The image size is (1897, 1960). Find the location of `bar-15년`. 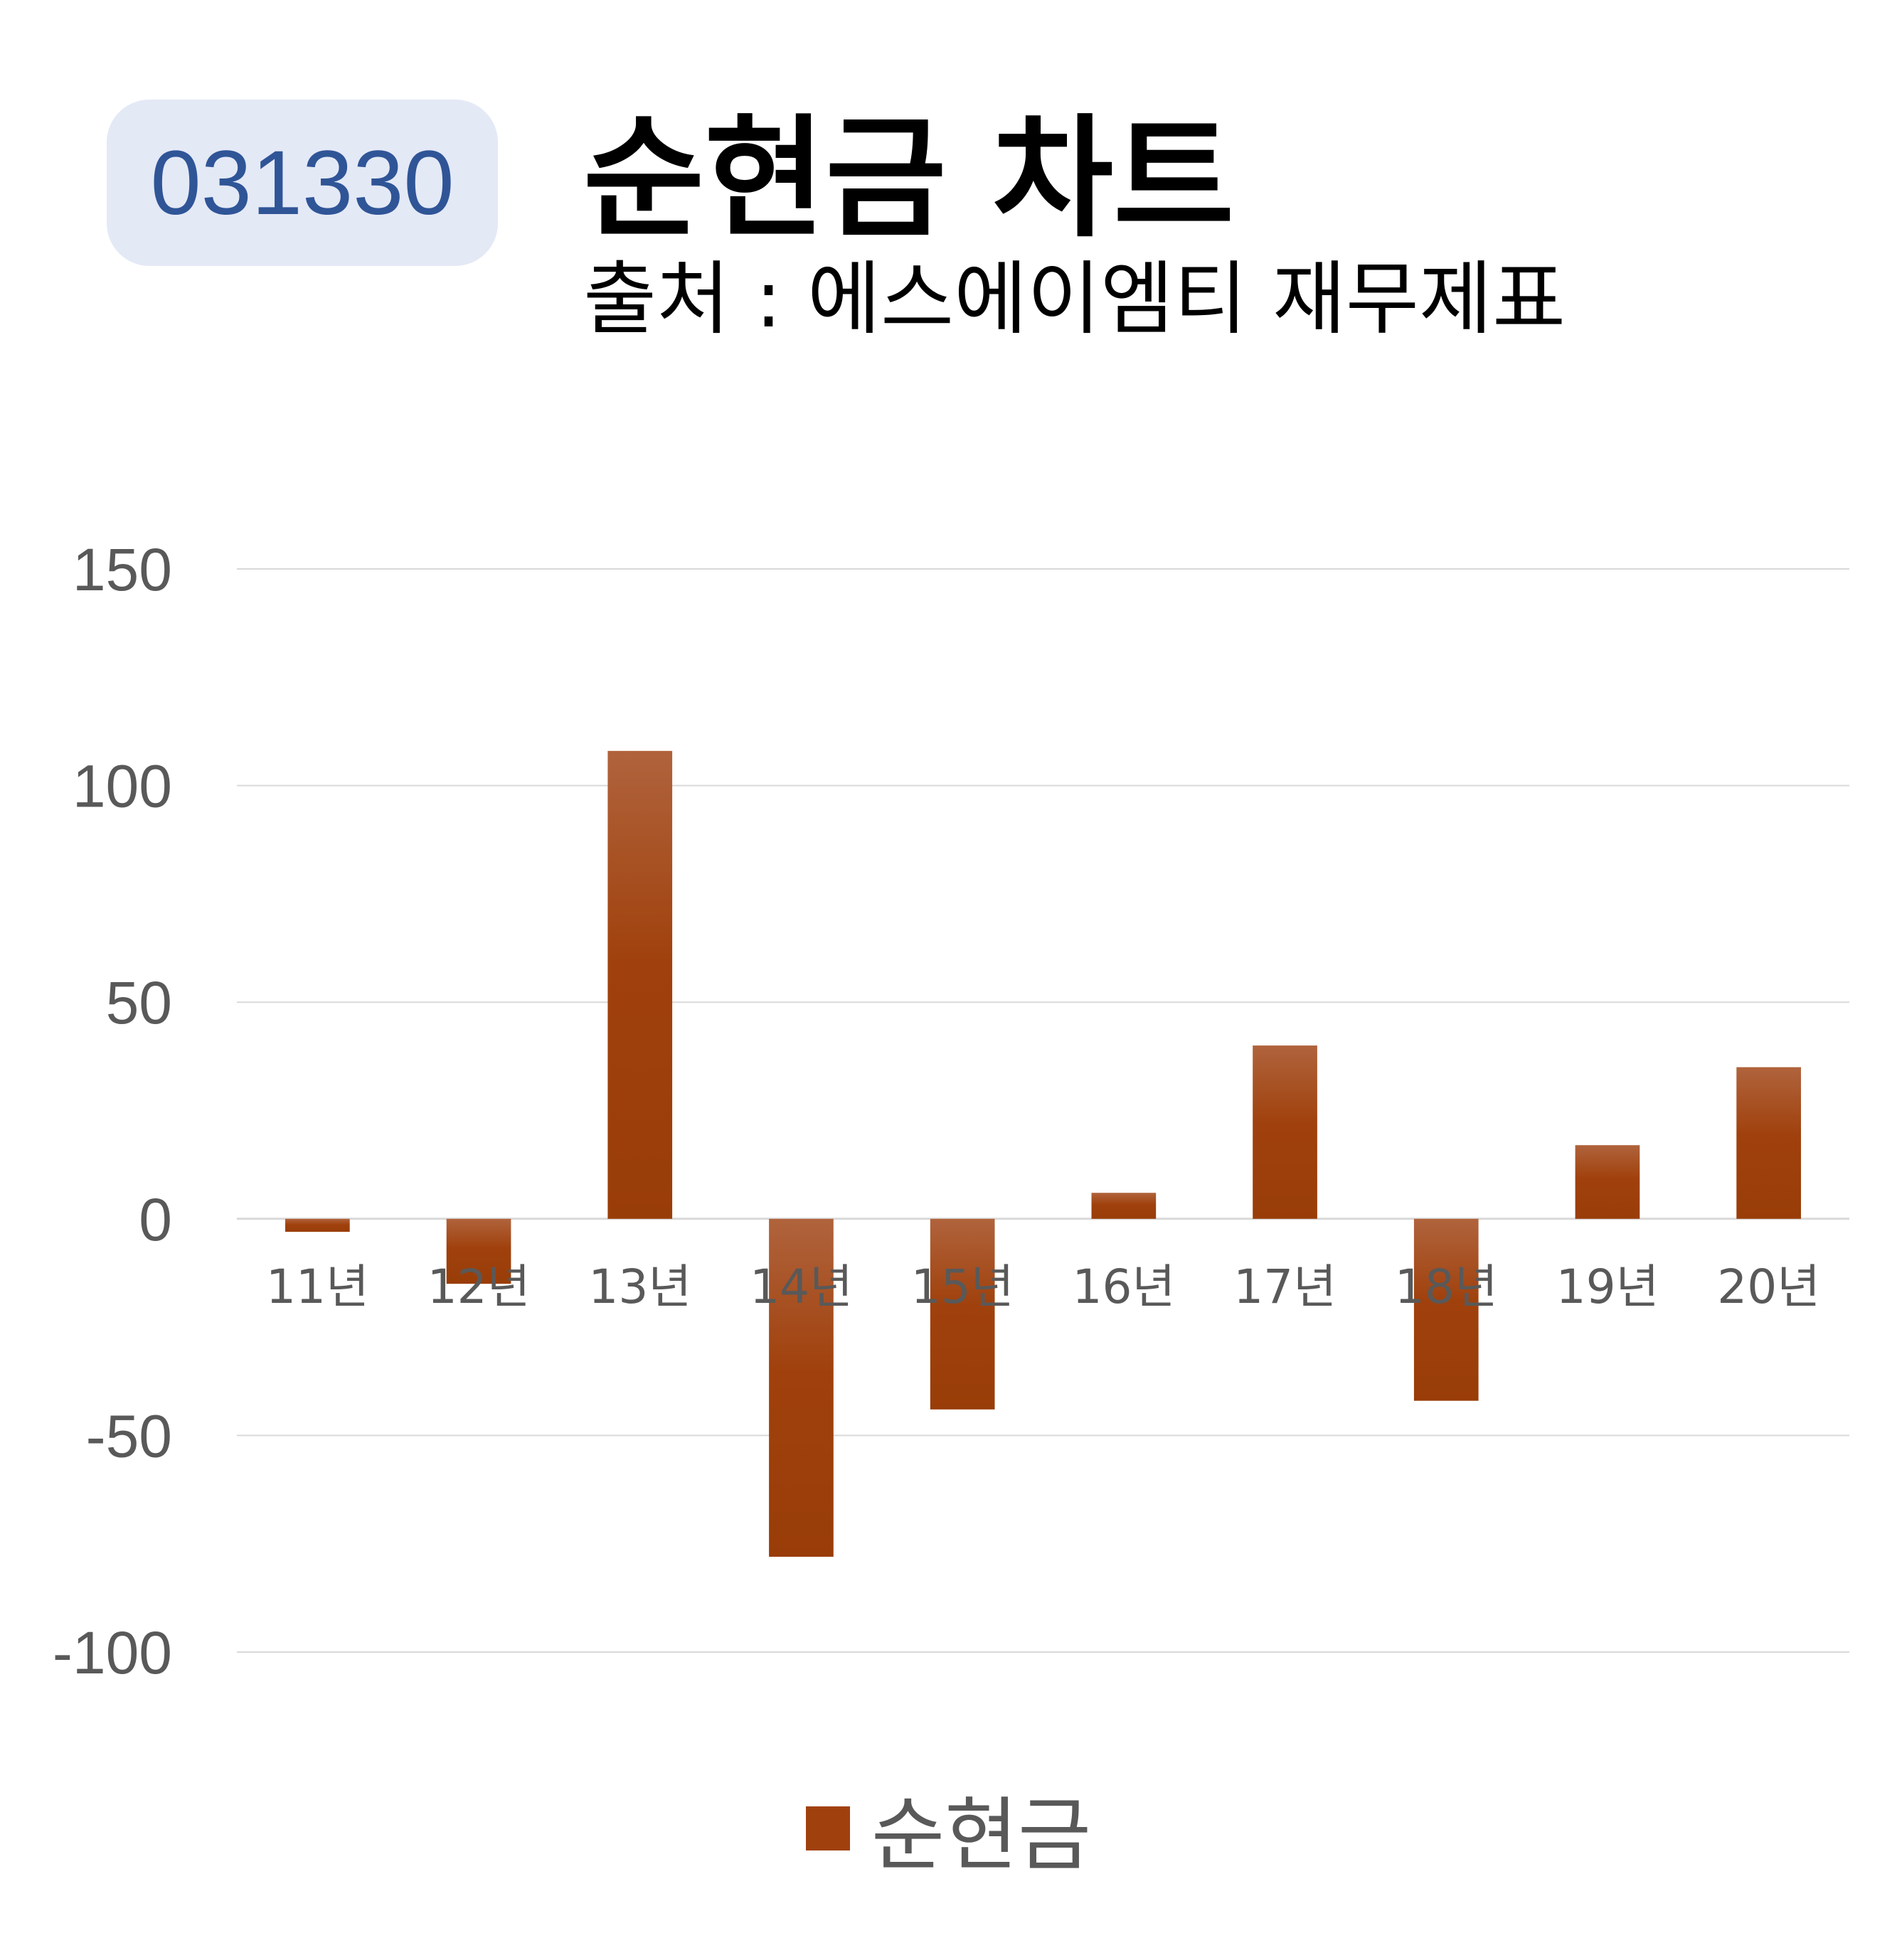

bar-15년 is located at coordinates (963, 1314).